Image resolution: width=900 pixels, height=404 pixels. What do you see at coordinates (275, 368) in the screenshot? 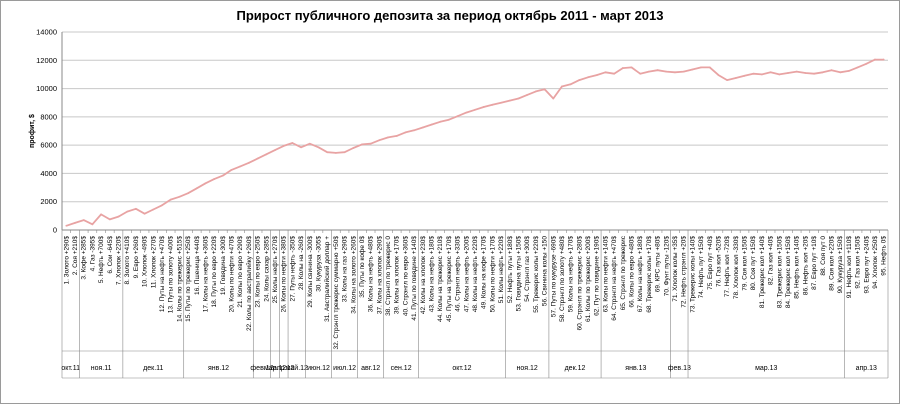
I see `month-label: мар.12` at bounding box center [275, 368].